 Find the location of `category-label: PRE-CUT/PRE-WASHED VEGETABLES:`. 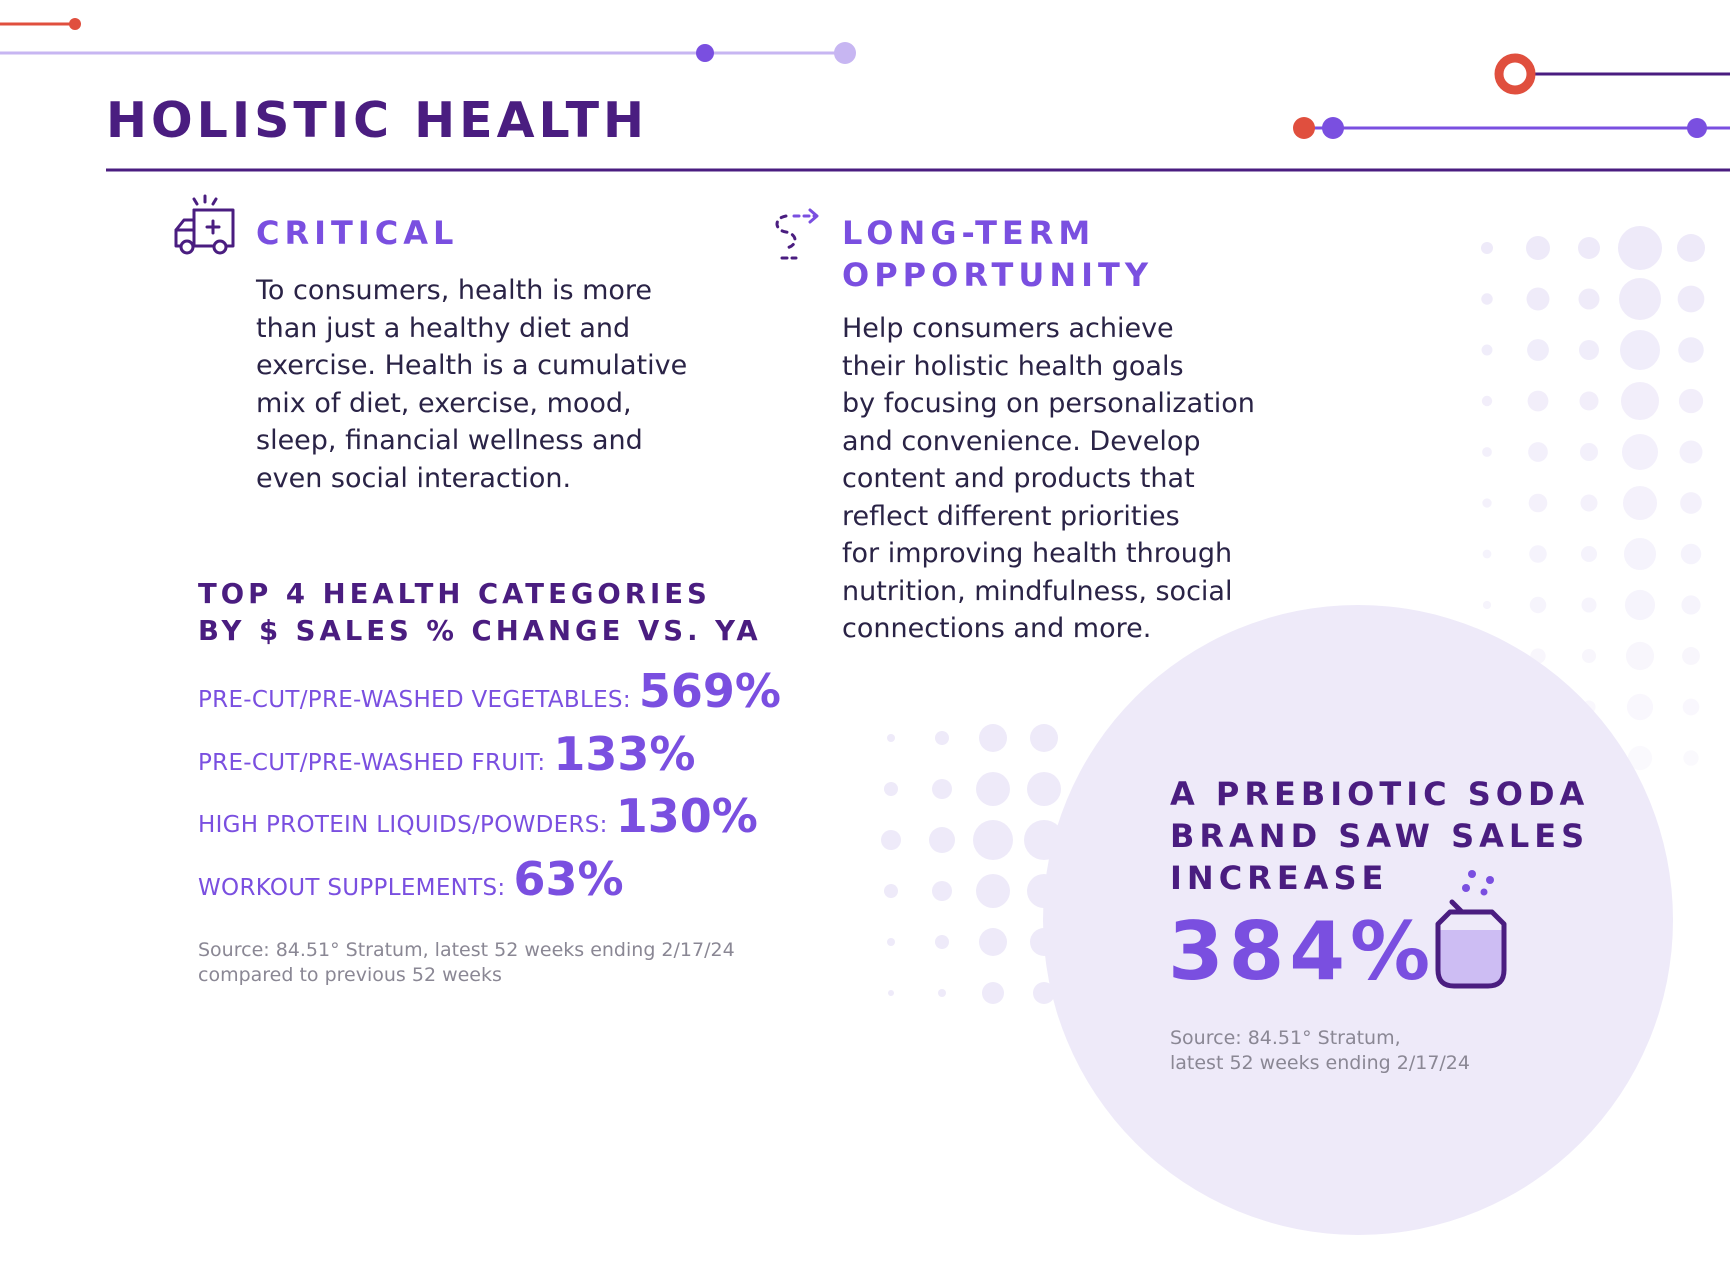

category-label: PRE-CUT/PRE-WASHED VEGETABLES: is located at coordinates (414, 700).